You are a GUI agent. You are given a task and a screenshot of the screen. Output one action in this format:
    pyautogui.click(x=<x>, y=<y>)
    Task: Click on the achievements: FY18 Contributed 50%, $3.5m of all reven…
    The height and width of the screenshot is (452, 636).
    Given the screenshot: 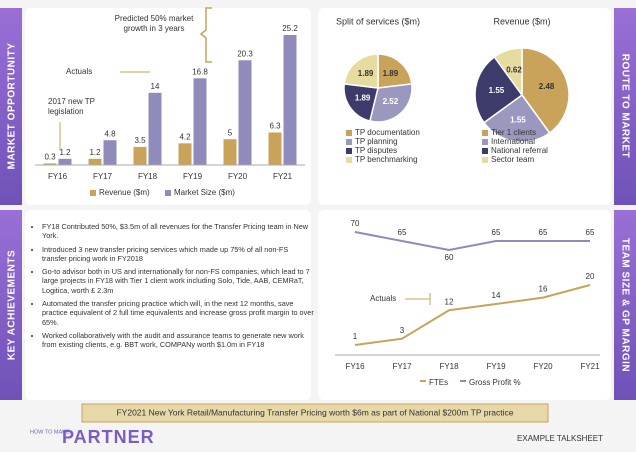 What is the action you would take?
    pyautogui.click(x=172, y=288)
    